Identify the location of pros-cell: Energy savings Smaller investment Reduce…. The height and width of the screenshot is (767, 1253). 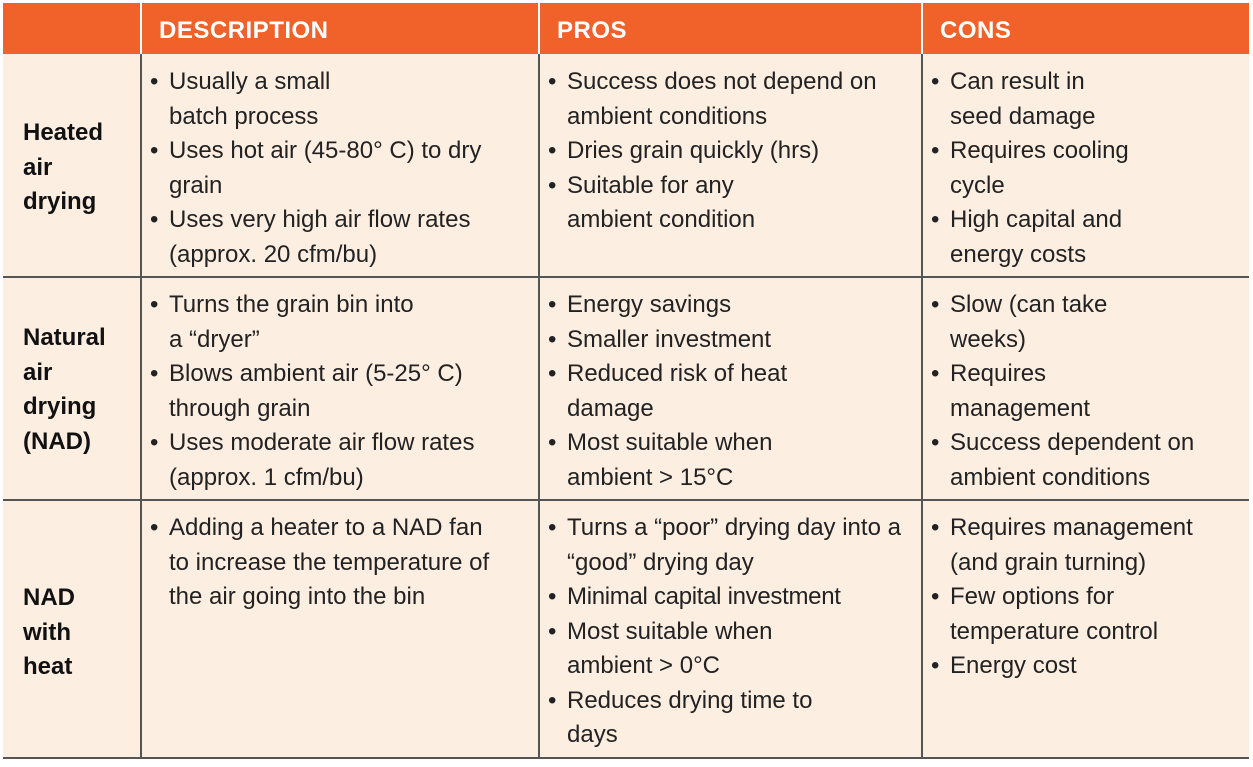
(731, 391).